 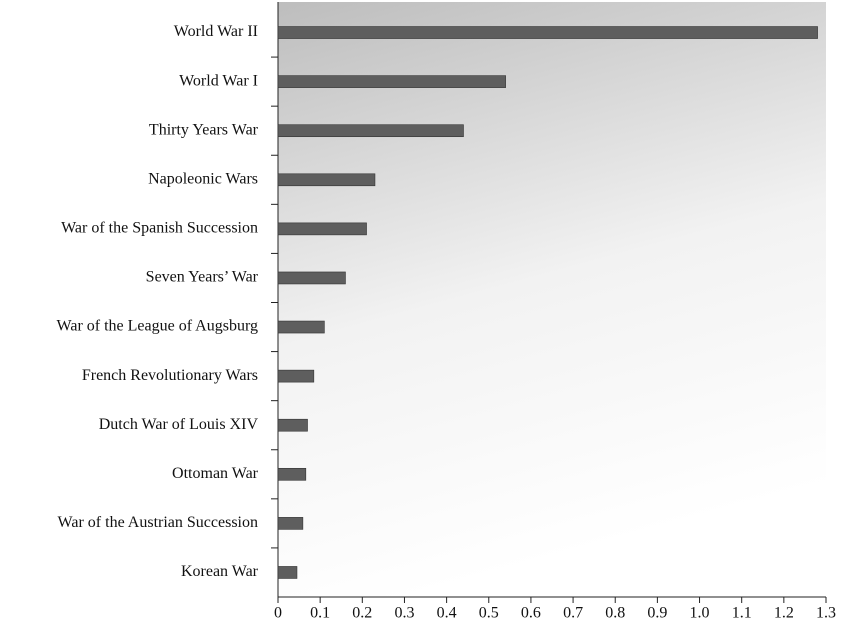 What do you see at coordinates (447, 613) in the screenshot?
I see `x-tick-label: 0.4` at bounding box center [447, 613].